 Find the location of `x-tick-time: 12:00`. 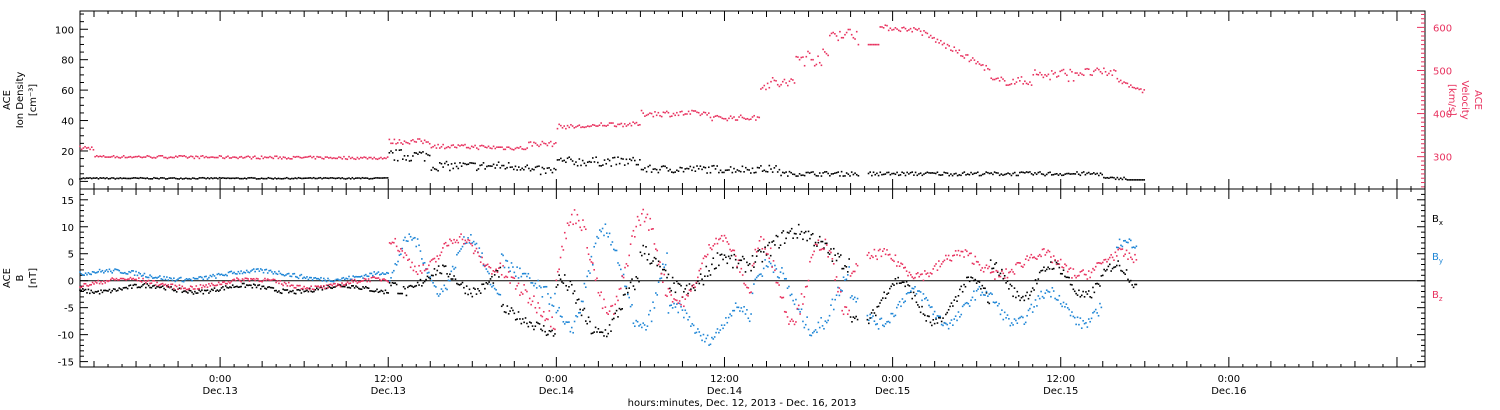

x-tick-time: 12:00 is located at coordinates (388, 379).